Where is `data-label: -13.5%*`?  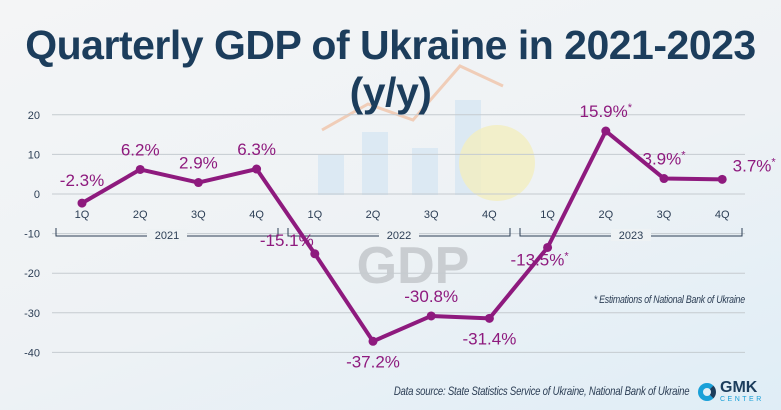
data-label: -13.5%* is located at coordinates (540, 259).